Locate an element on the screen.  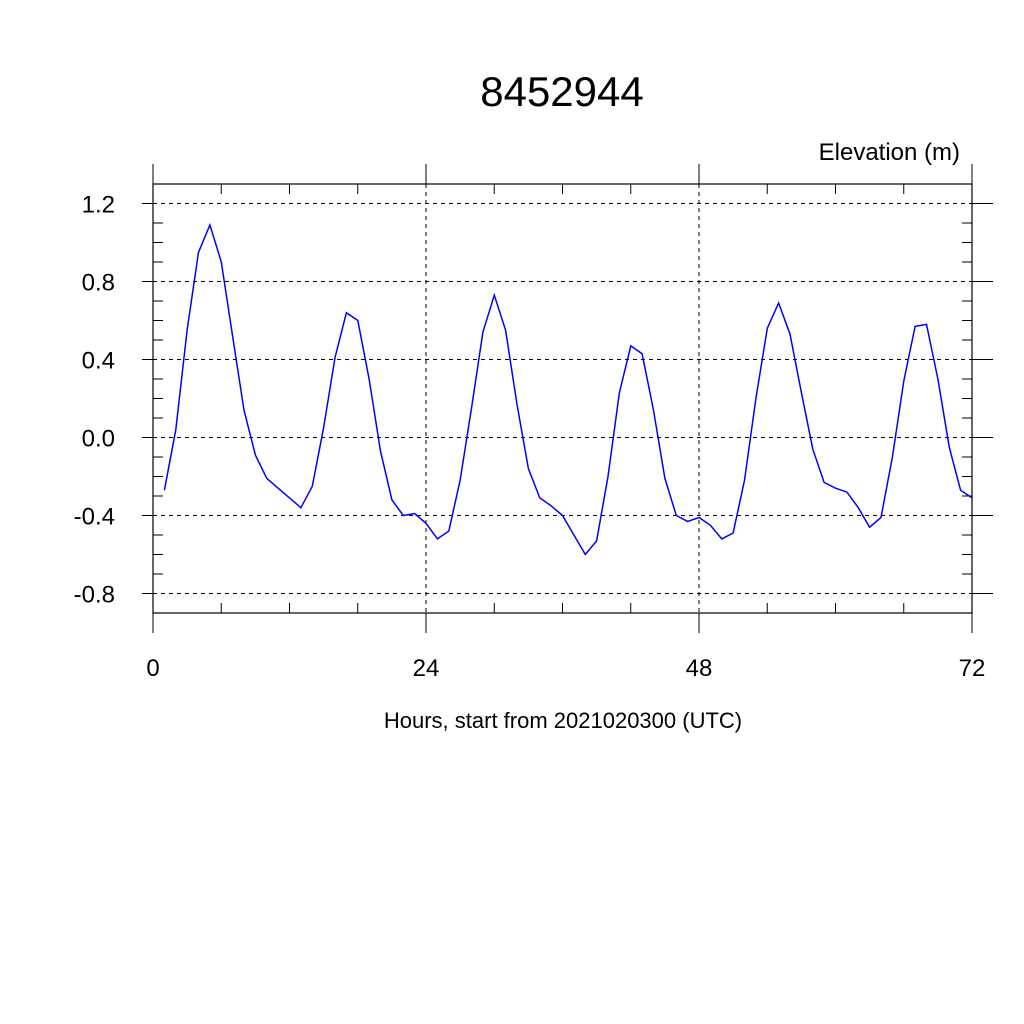
y-tick-label: -0.8 is located at coordinates (94, 595).